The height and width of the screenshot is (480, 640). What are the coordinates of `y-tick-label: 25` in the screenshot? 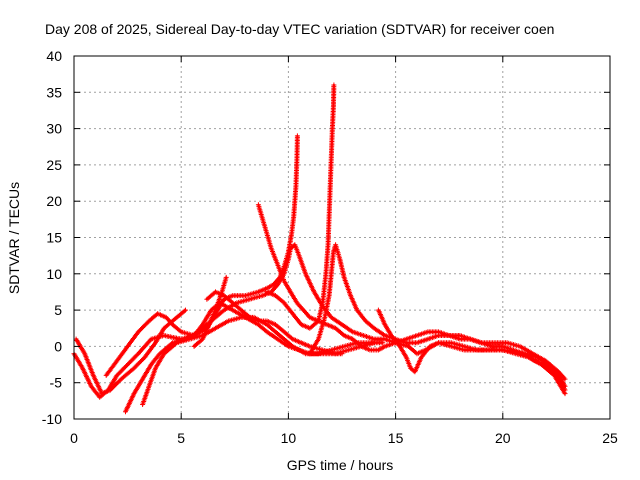 It's located at (54, 165).